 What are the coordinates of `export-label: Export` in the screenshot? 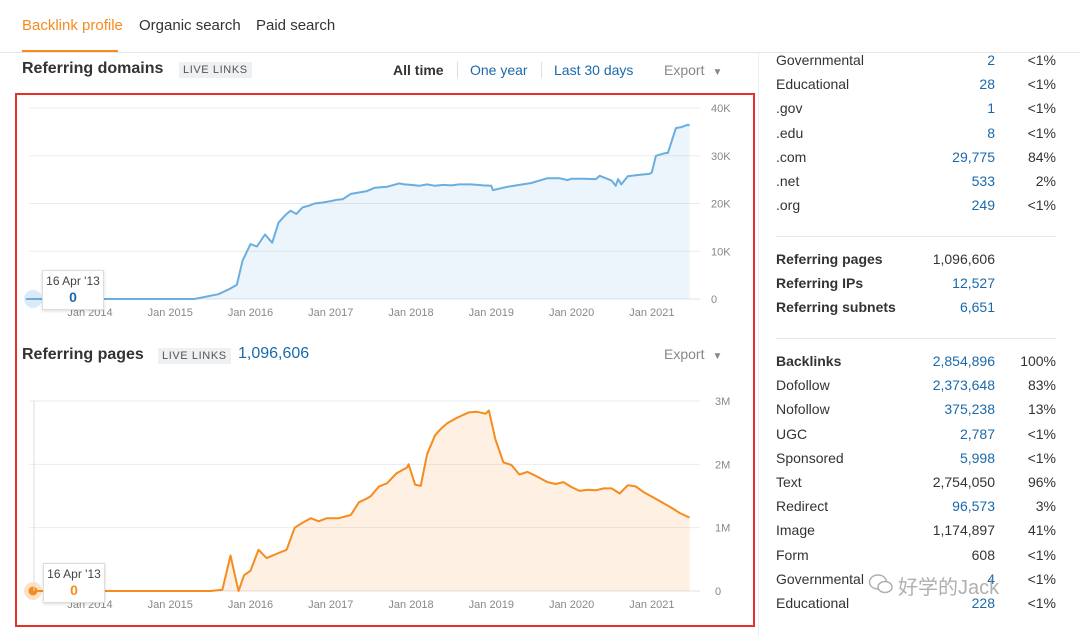 It's located at (684, 354).